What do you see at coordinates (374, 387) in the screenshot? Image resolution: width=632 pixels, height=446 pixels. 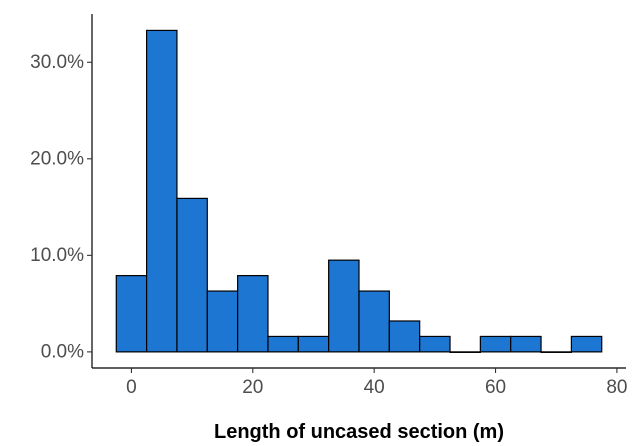 I see `x-tick-label-2: 40` at bounding box center [374, 387].